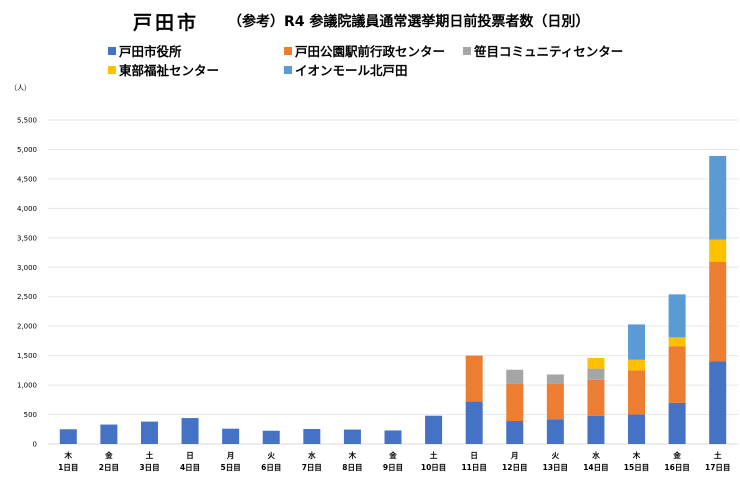  What do you see at coordinates (27, 179) in the screenshot?
I see `y-tick-label: 4,500` at bounding box center [27, 179].